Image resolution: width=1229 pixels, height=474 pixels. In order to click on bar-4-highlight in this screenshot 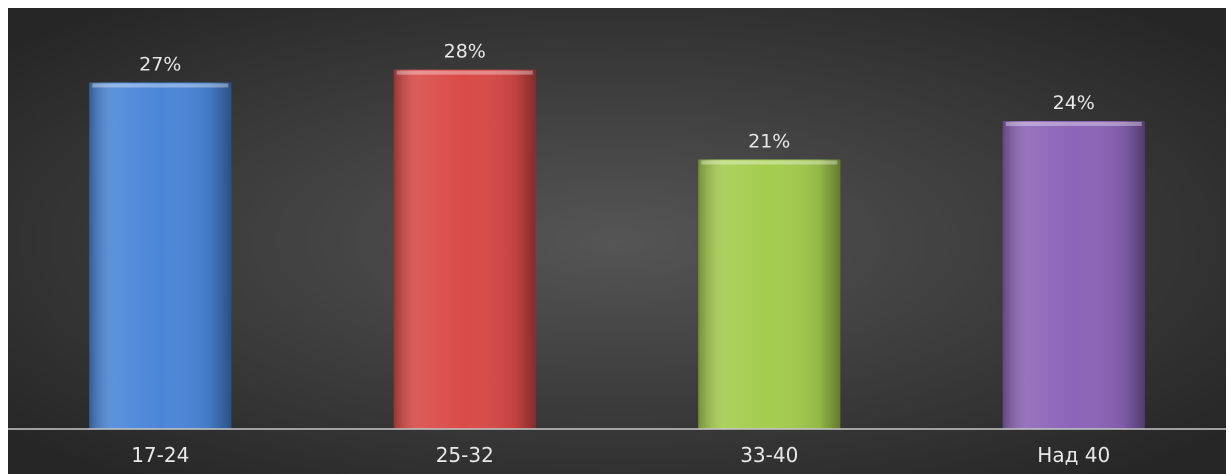, I will do `click(1073, 124)`.